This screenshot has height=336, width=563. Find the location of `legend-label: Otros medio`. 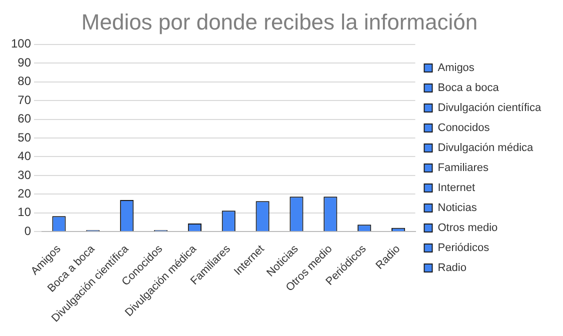

legend-label: Otros medio is located at coordinates (468, 228).